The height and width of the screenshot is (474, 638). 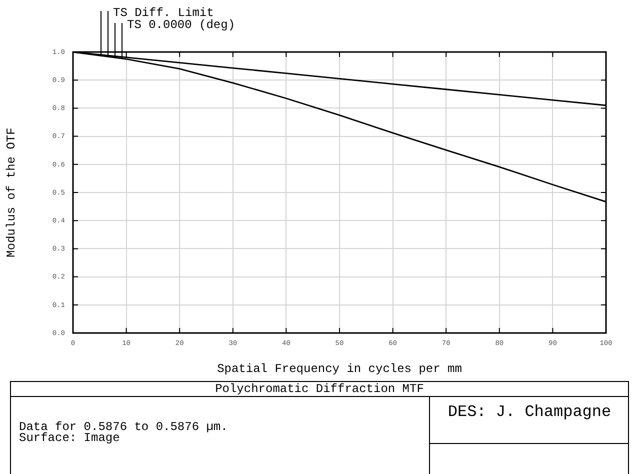 What do you see at coordinates (319, 389) in the screenshot?
I see `text: Polychromatic Diffraction MTF` at bounding box center [319, 389].